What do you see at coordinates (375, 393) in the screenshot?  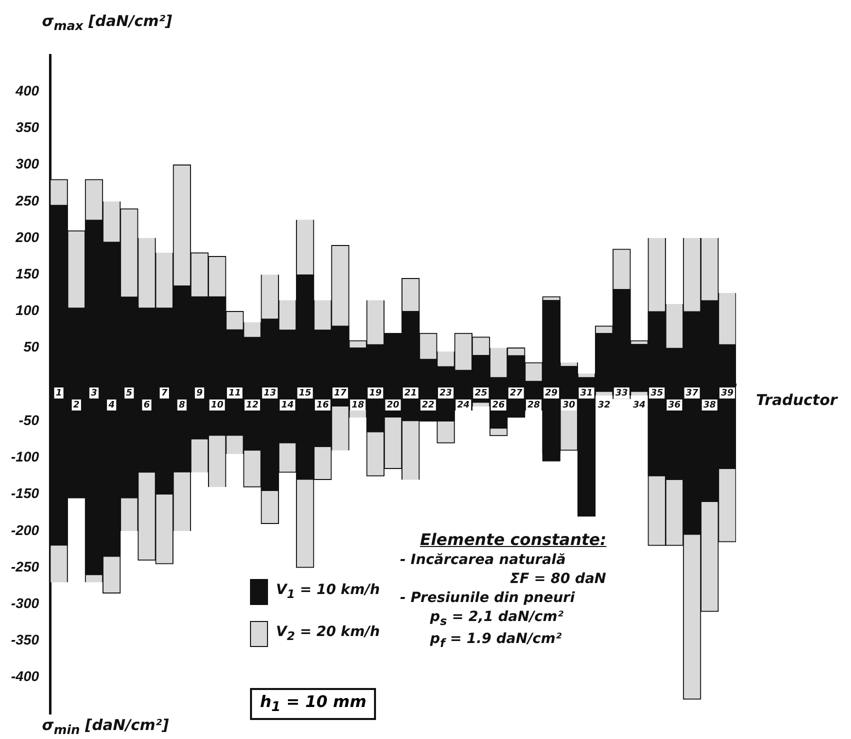 I see `x-tick-label: 19` at bounding box center [375, 393].